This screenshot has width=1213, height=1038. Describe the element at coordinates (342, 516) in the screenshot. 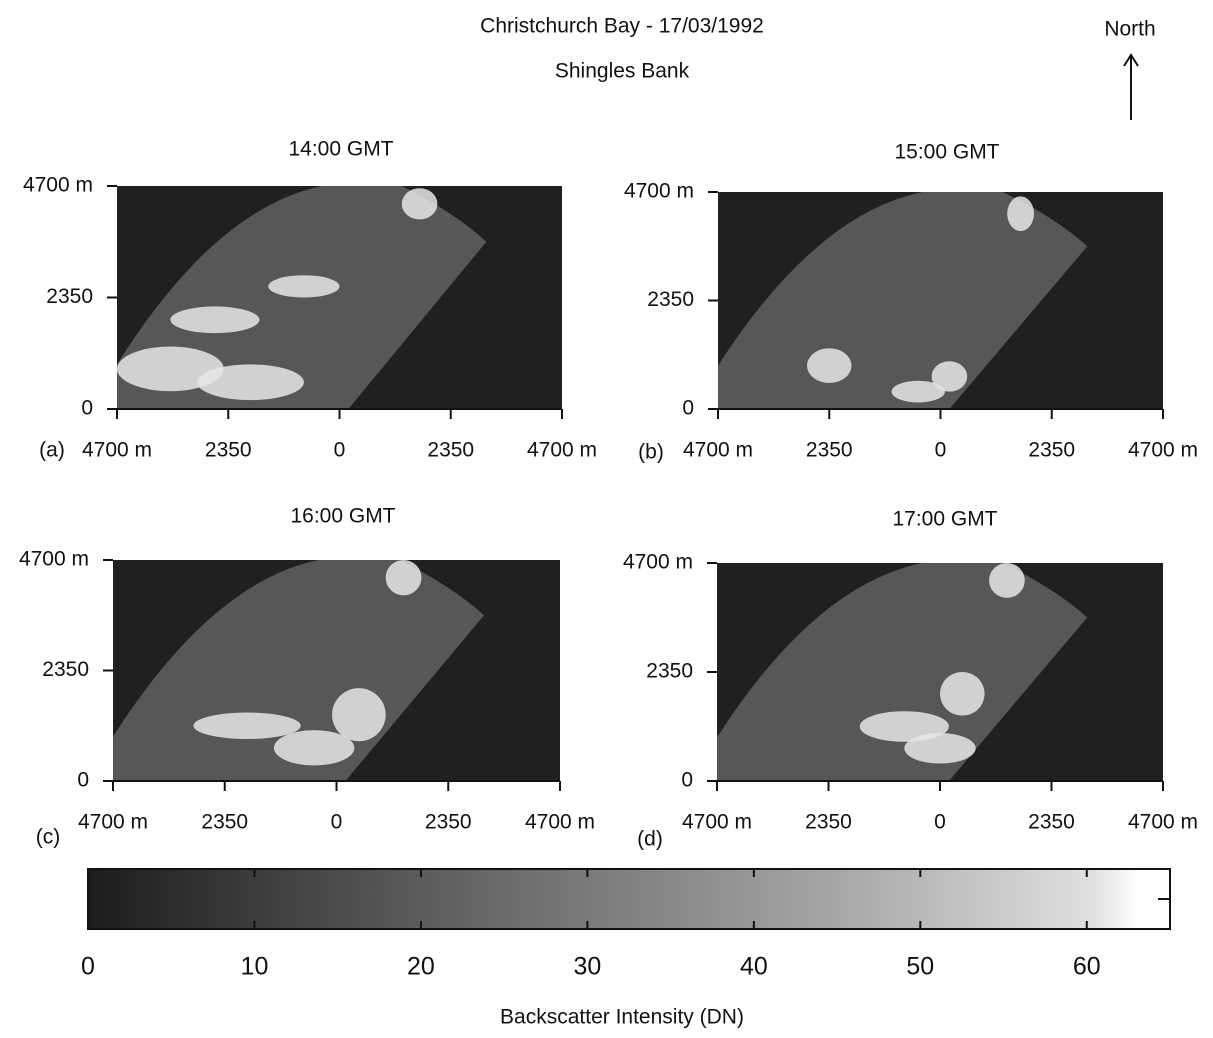

I see `panel-title: 16:00 GMT` at that location.